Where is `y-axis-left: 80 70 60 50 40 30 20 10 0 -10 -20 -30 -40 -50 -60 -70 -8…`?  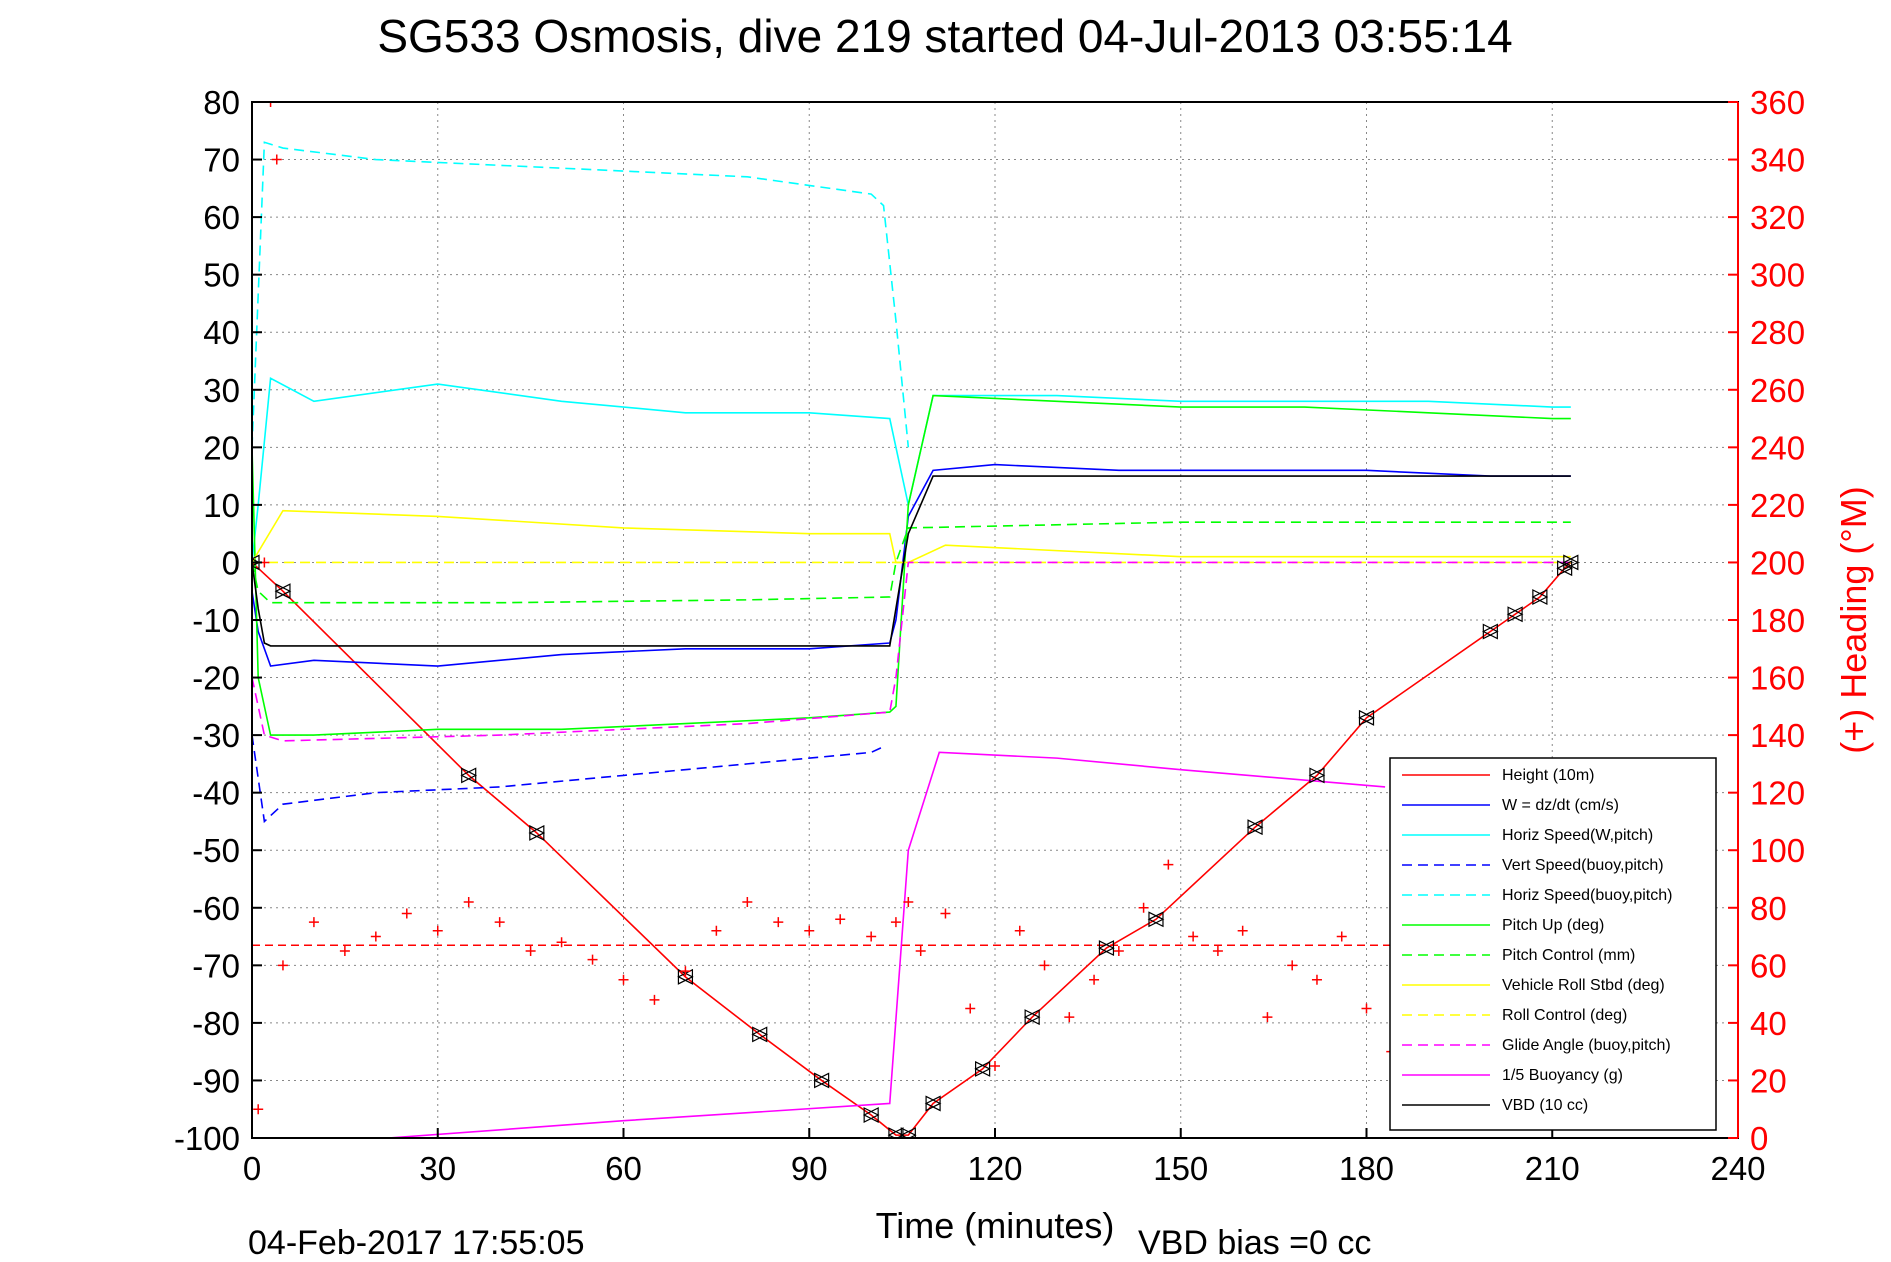 y-axis-left: 80 70 60 50 40 30 20 10 0 -10 -20 -30 -40 -50 -60 -70 -8… is located at coordinates (218, 620).